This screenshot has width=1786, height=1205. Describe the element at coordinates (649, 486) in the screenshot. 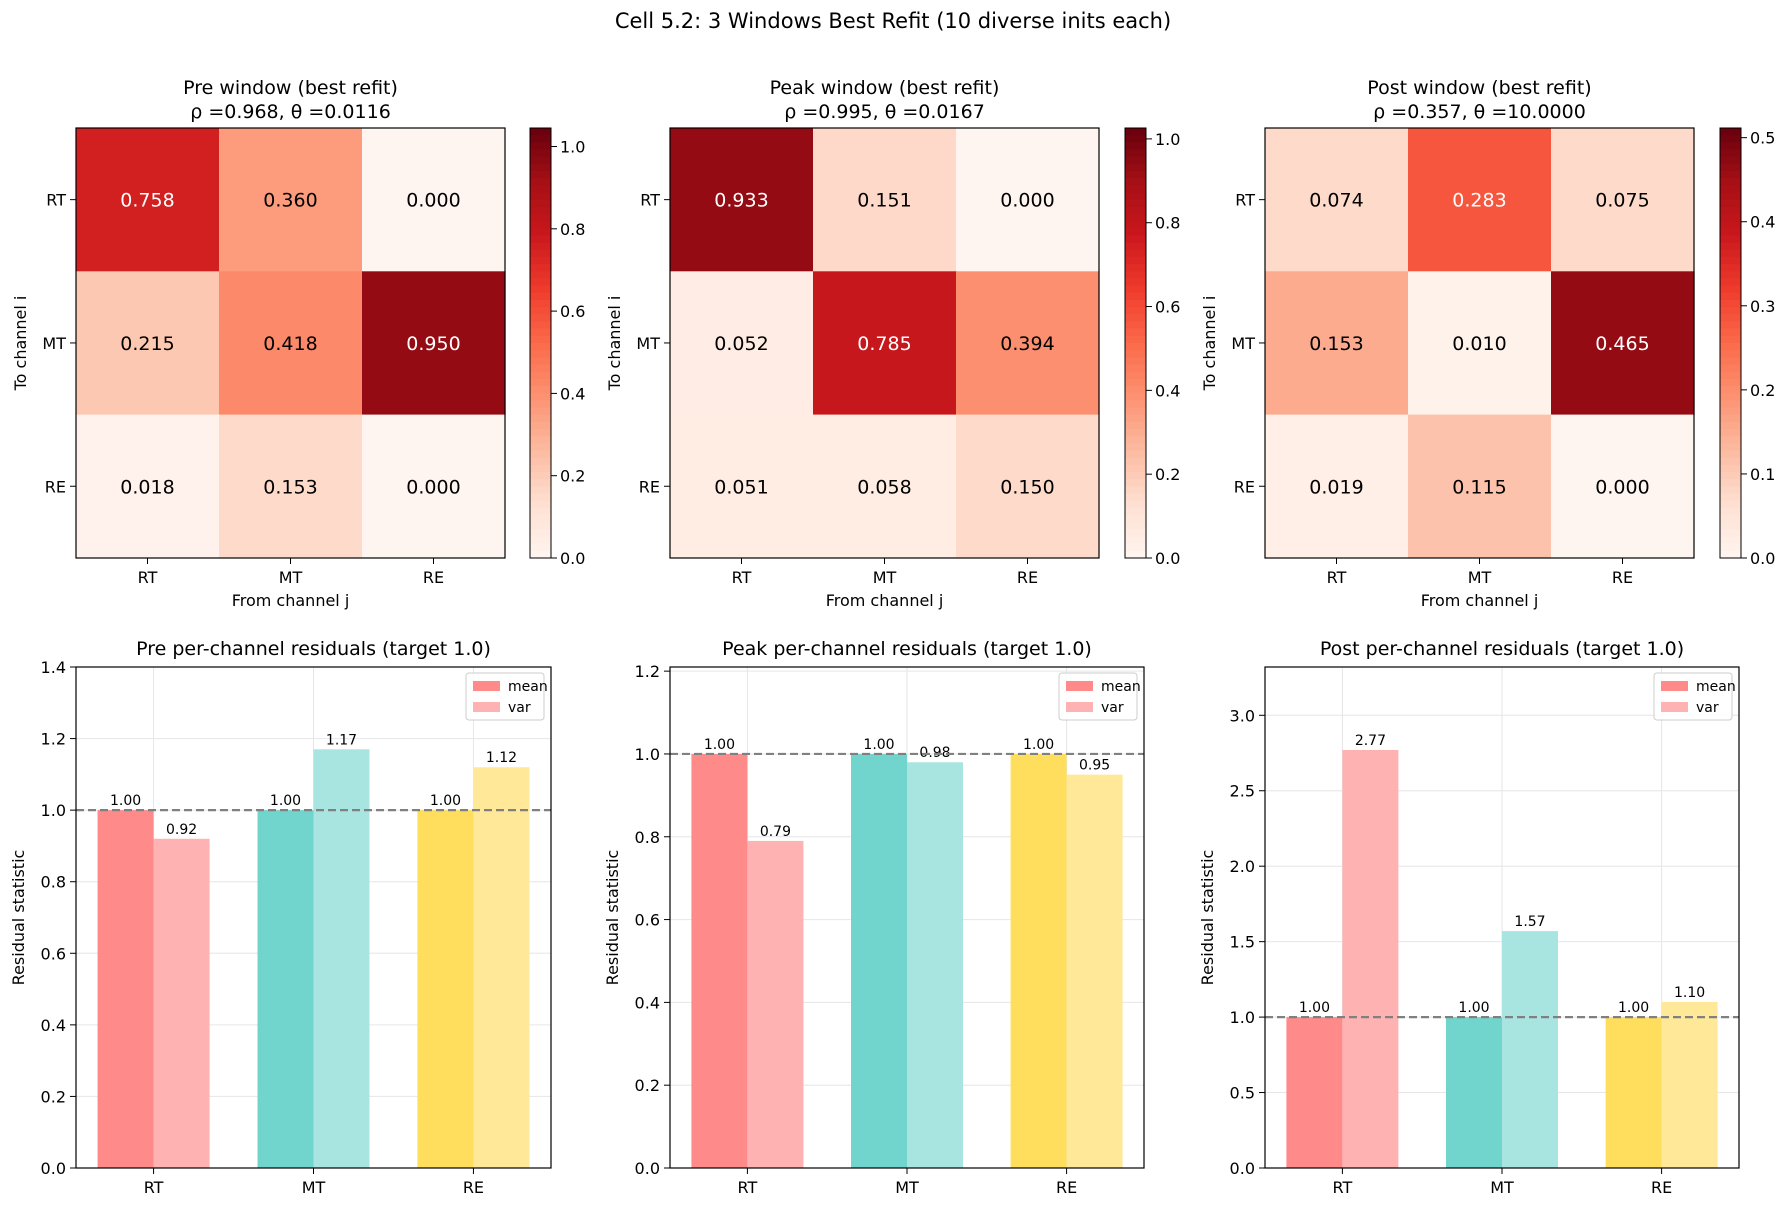

I see `y-tick-label: RE` at that location.